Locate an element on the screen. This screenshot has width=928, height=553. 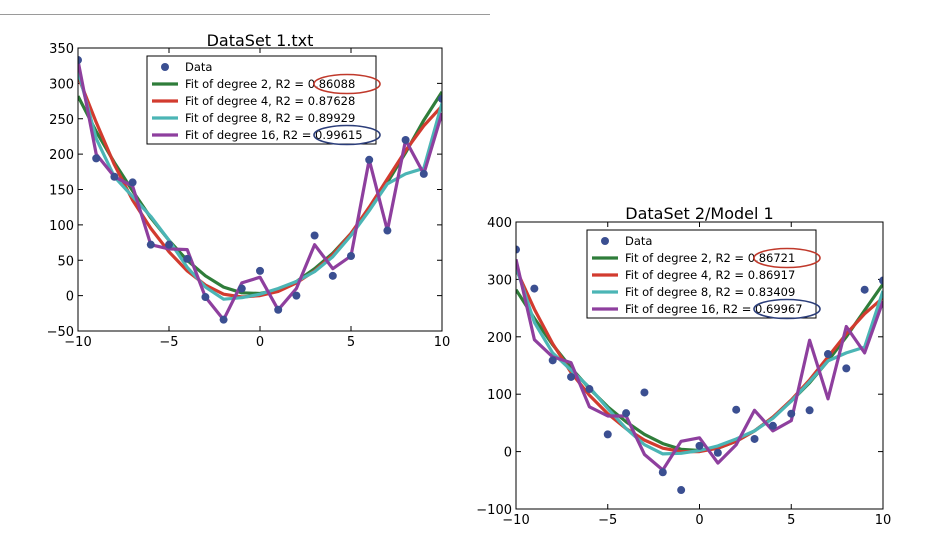
y-tick-label: −100 is located at coordinates (494, 510).